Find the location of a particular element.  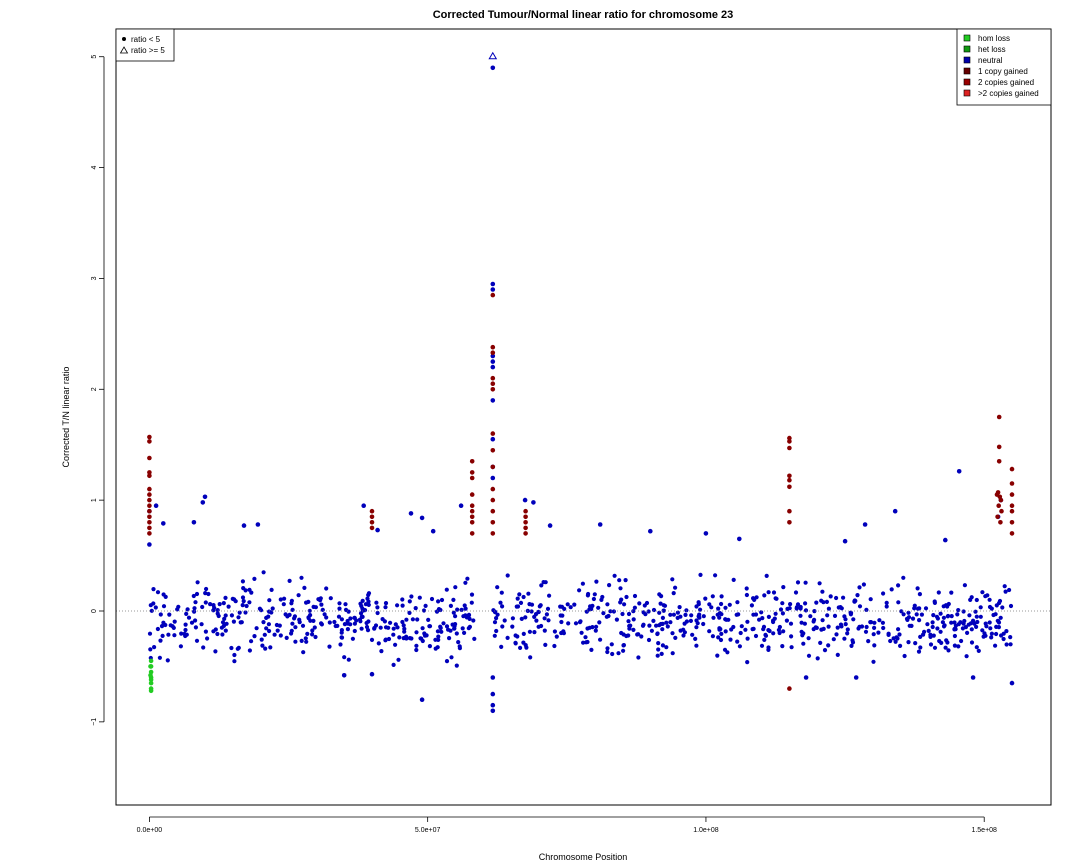

x-tick-label: 0.0e+00 is located at coordinates (150, 830).